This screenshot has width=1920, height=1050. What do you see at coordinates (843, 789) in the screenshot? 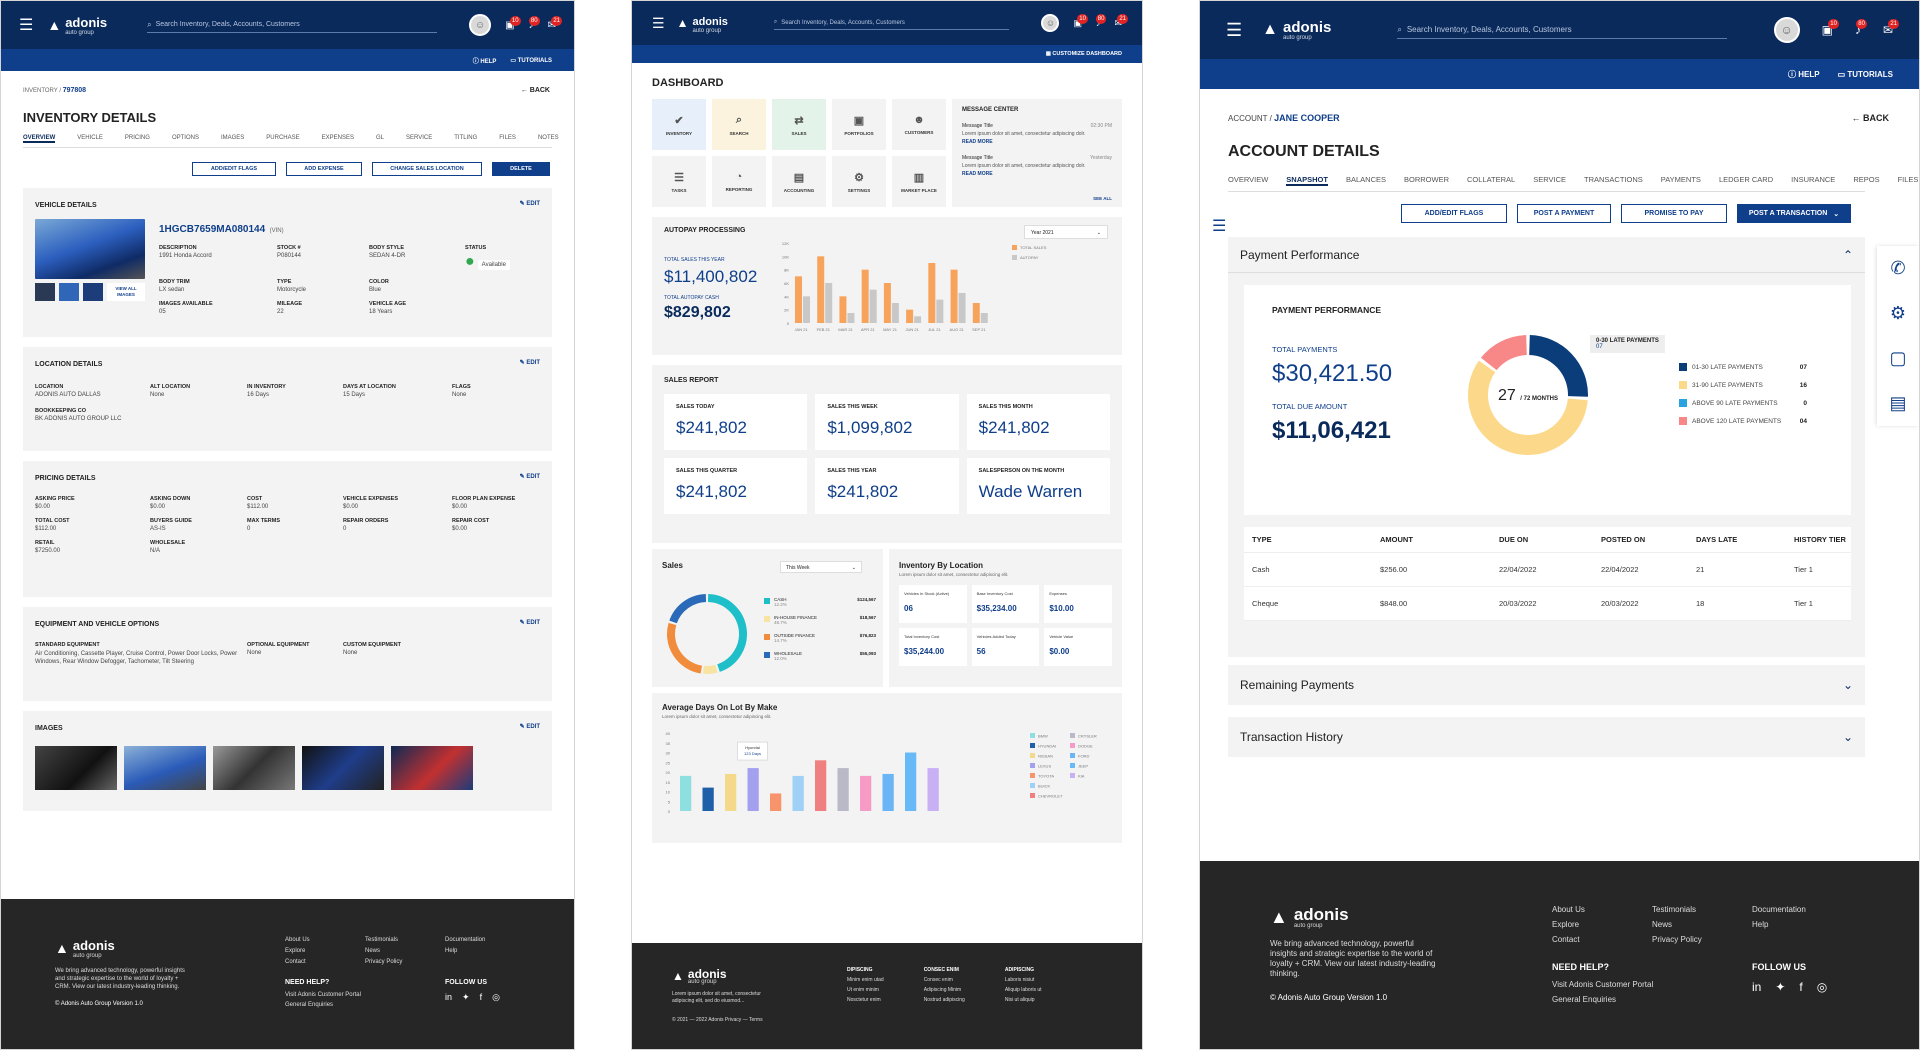
I see `bar-crysler` at bounding box center [843, 789].